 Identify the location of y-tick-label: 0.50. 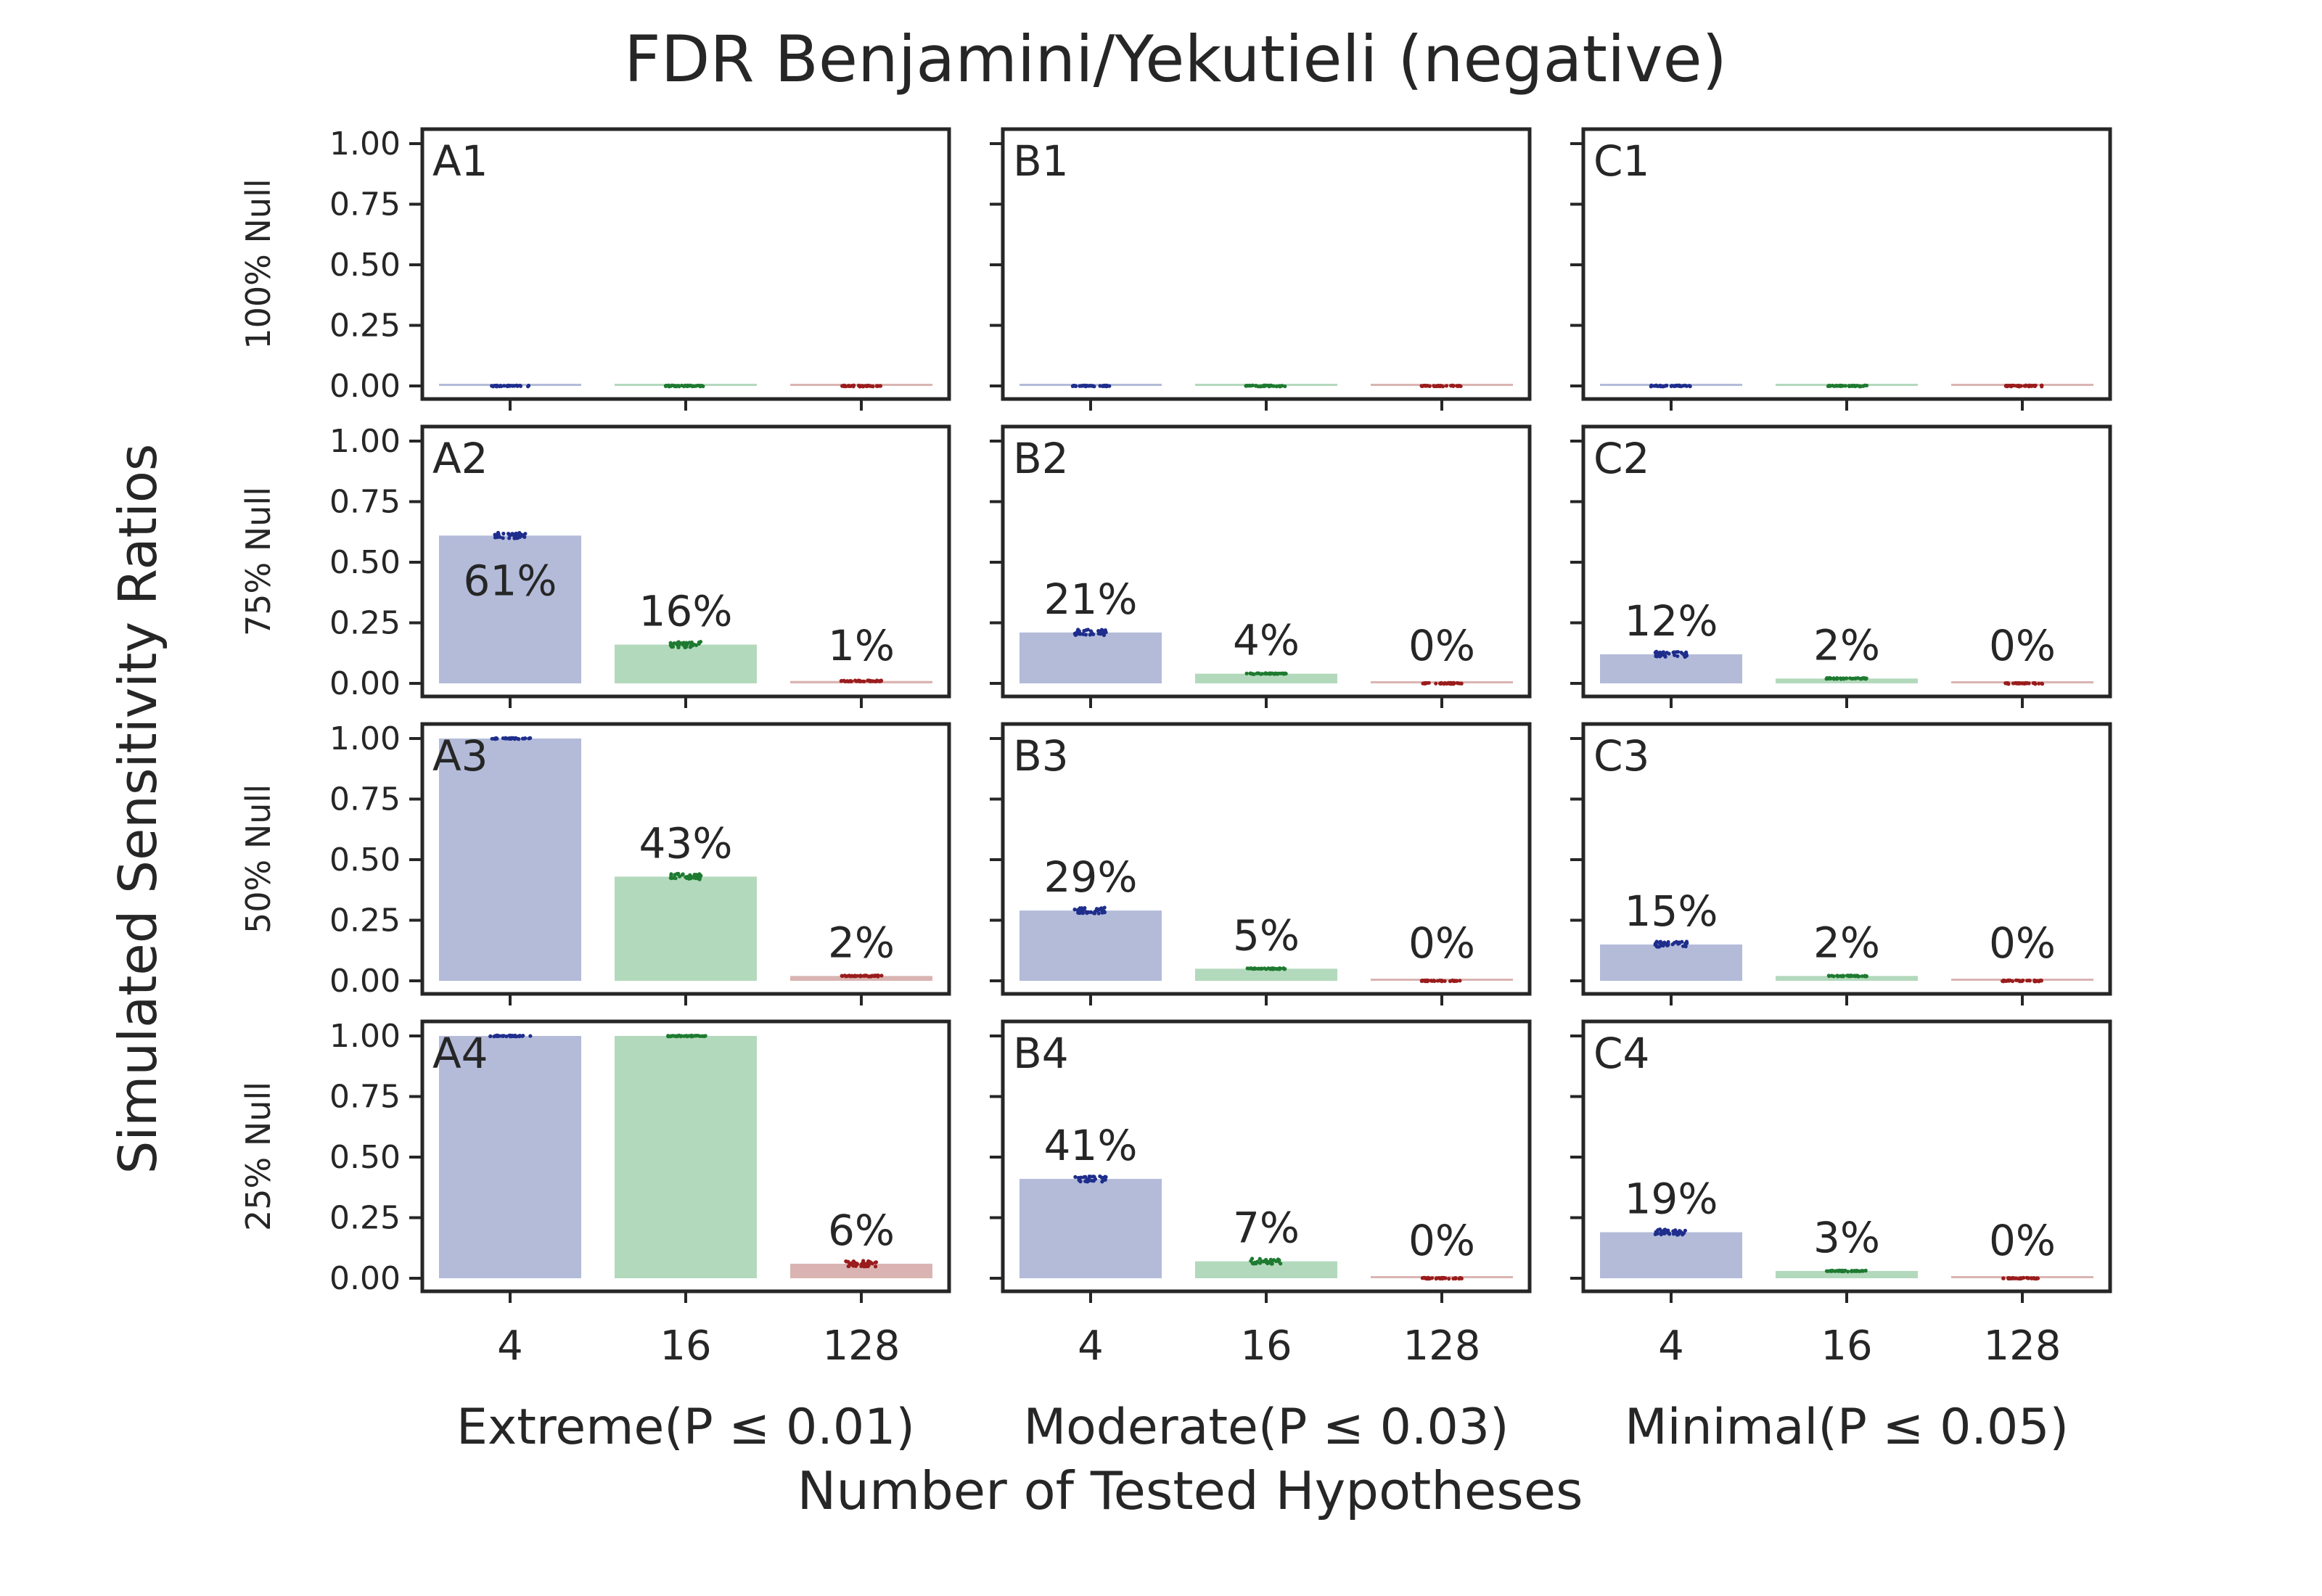
(365, 562).